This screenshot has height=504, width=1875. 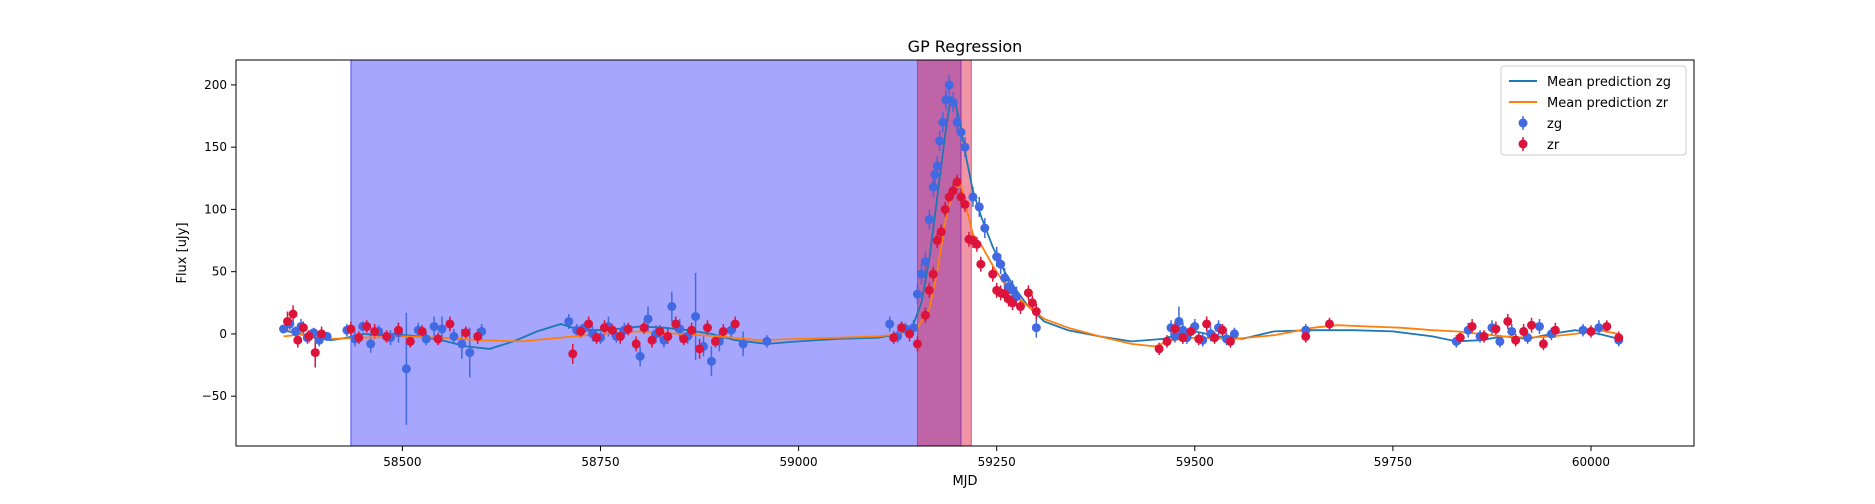 I want to click on legend: Mean prediction zg Mean prediction zr zg zr, so click(x=1593, y=110).